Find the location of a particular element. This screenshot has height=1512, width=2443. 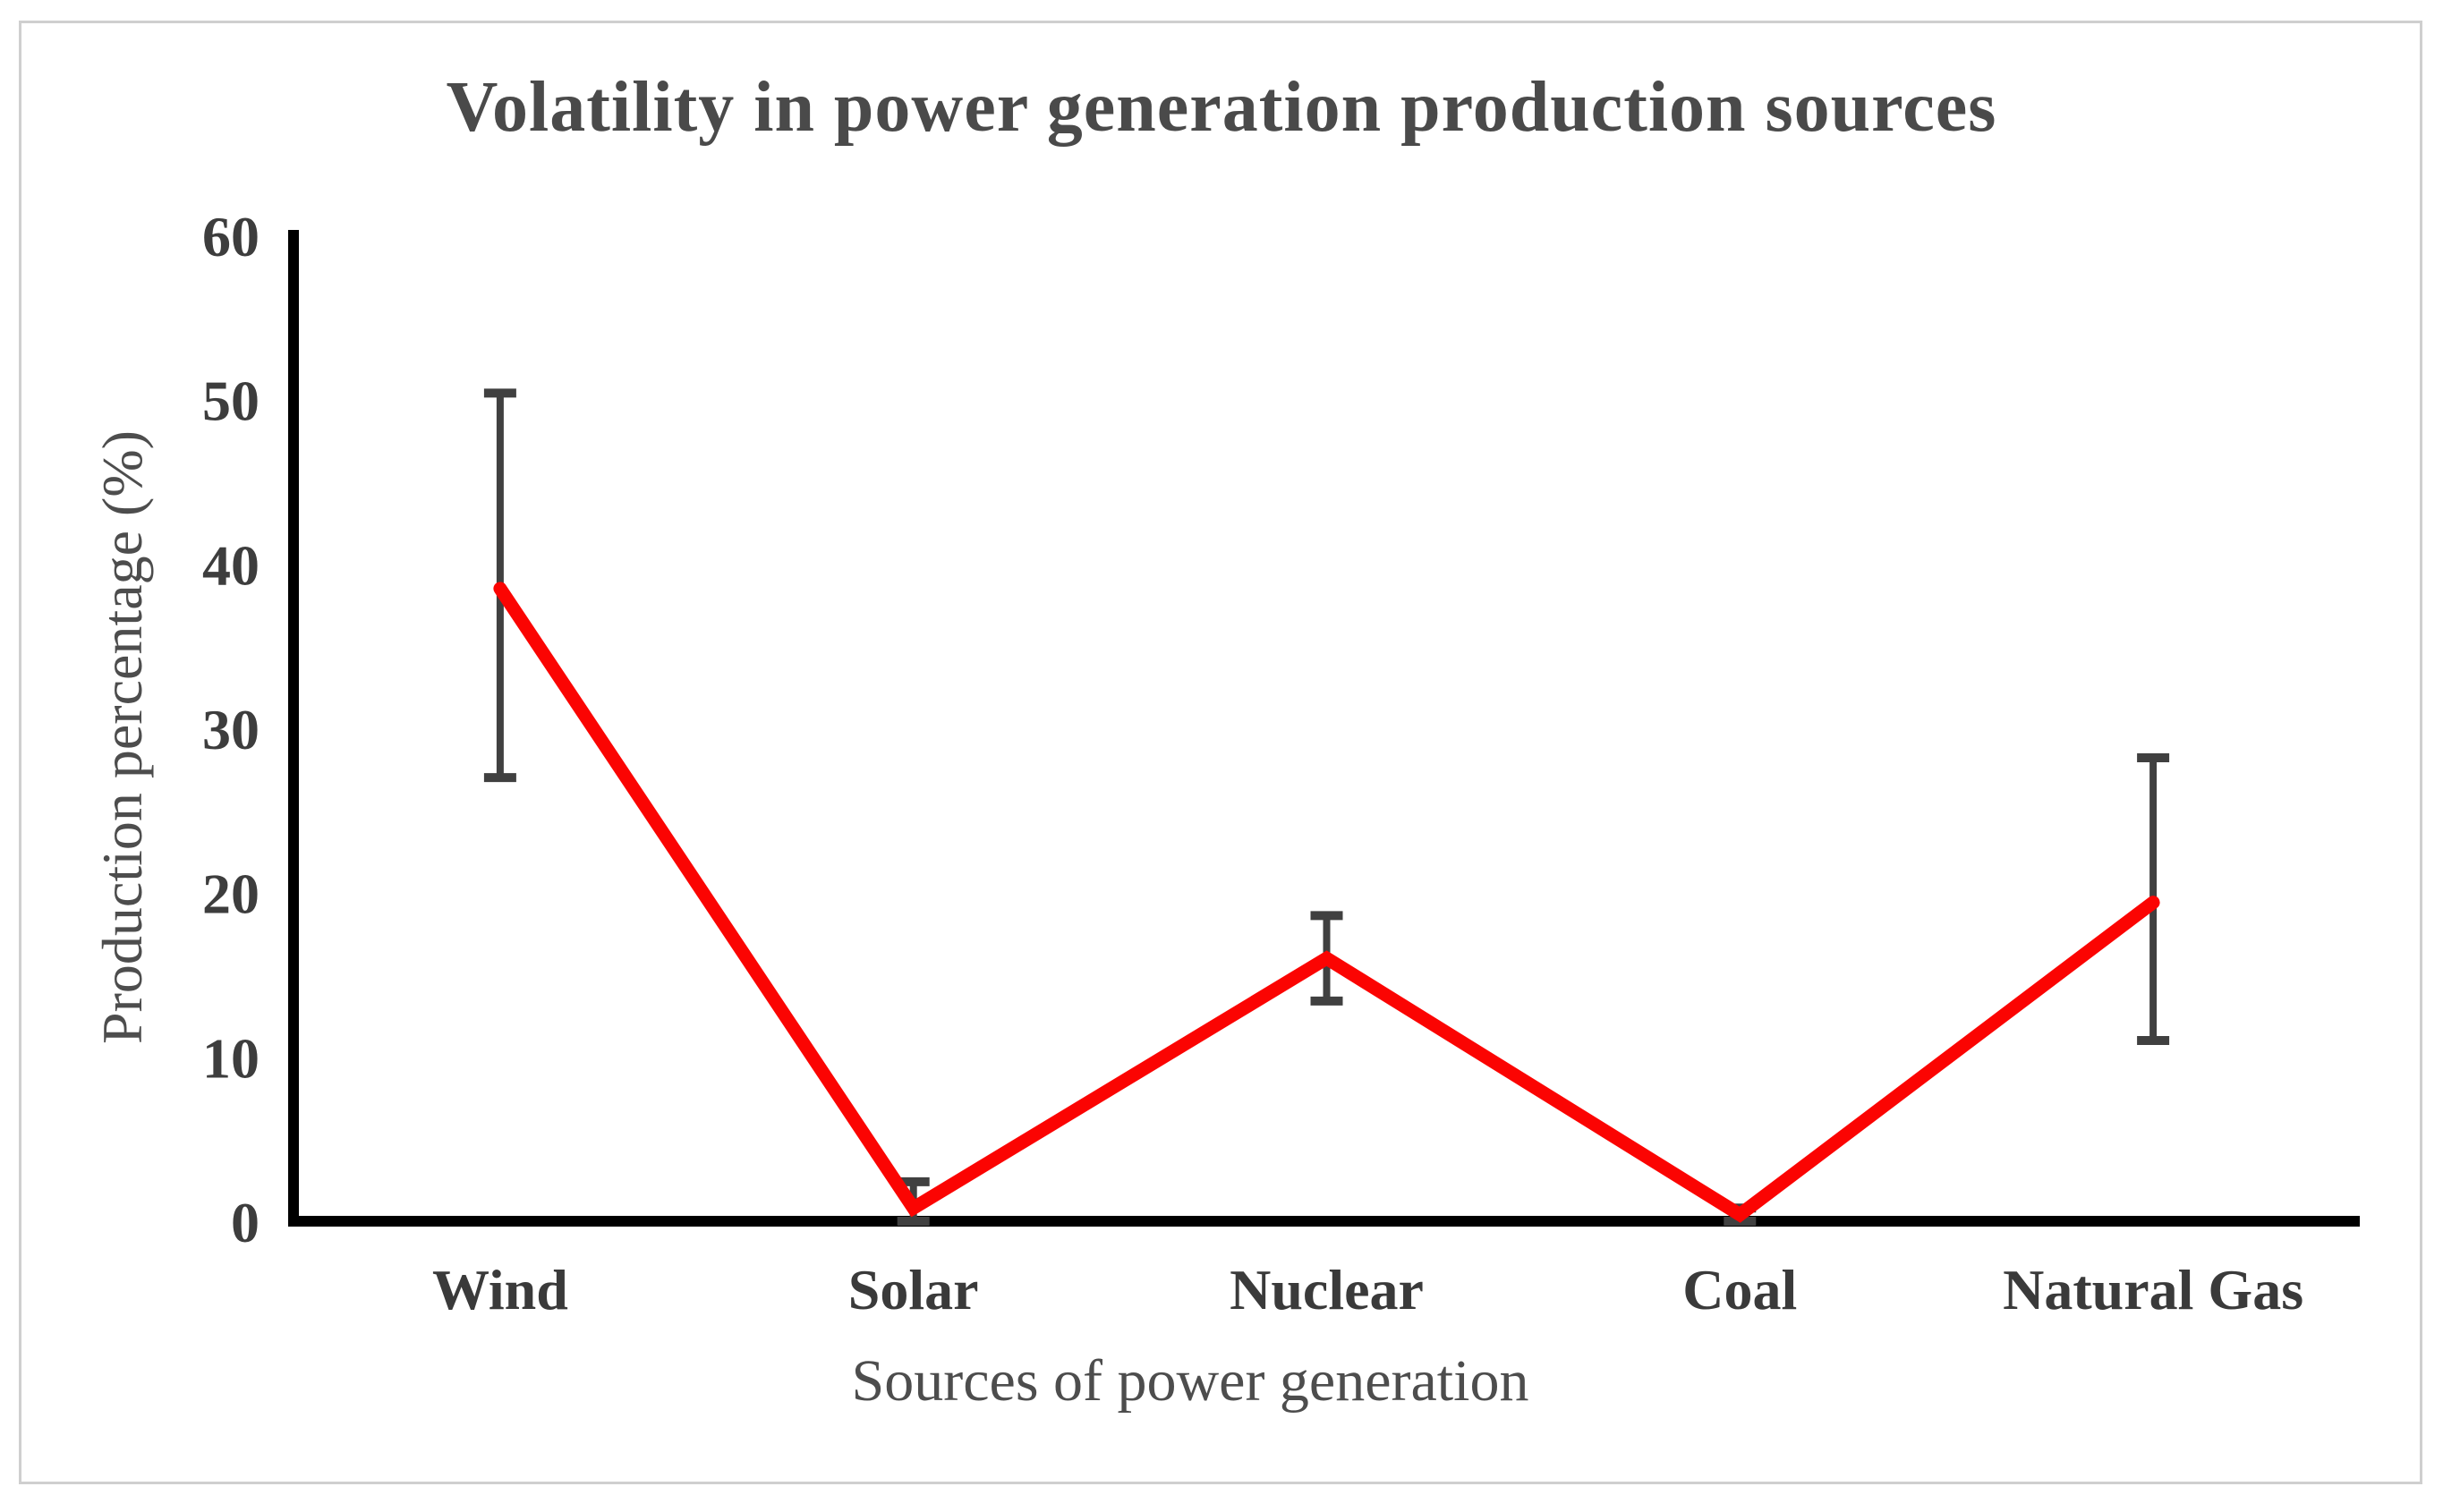

y-tick-label: 30 is located at coordinates (231, 729).